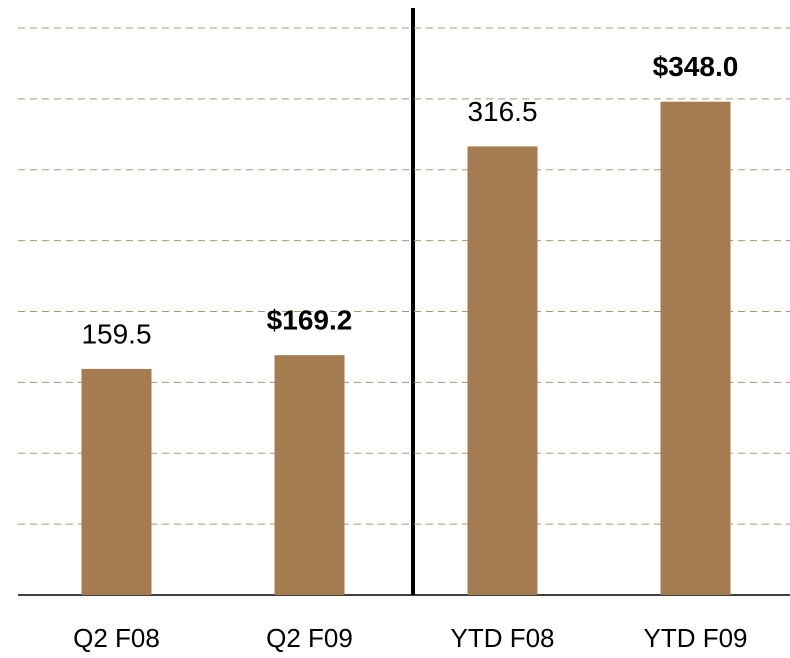 Image resolution: width=790 pixels, height=658 pixels. What do you see at coordinates (502, 111) in the screenshot?
I see `value-label: 316.5` at bounding box center [502, 111].